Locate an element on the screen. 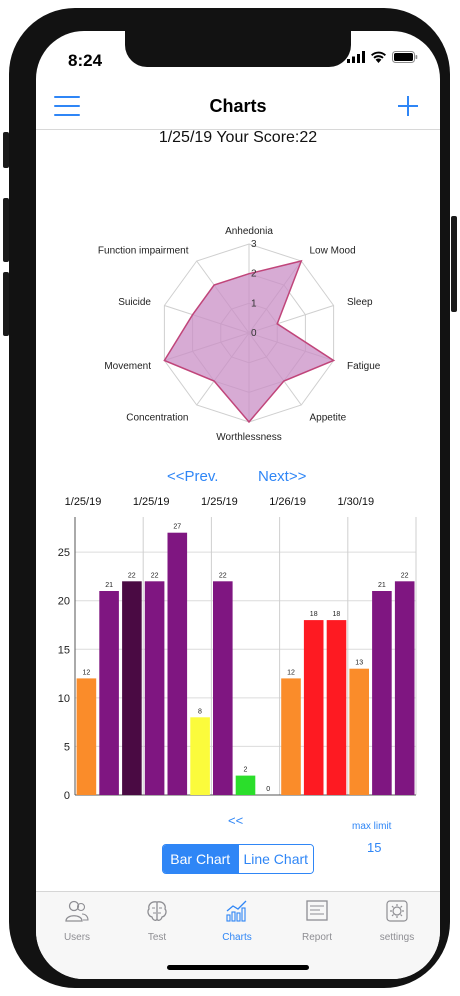 This screenshot has height=996, width=460. line-chart-toggle: Line Chart is located at coordinates (275, 859).